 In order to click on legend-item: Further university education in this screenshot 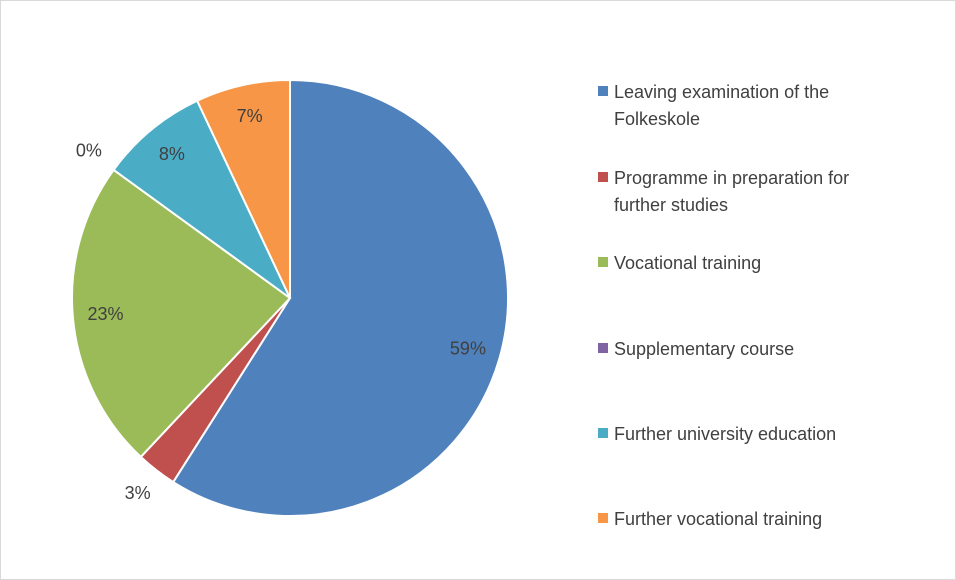, I will do `click(748, 434)`.